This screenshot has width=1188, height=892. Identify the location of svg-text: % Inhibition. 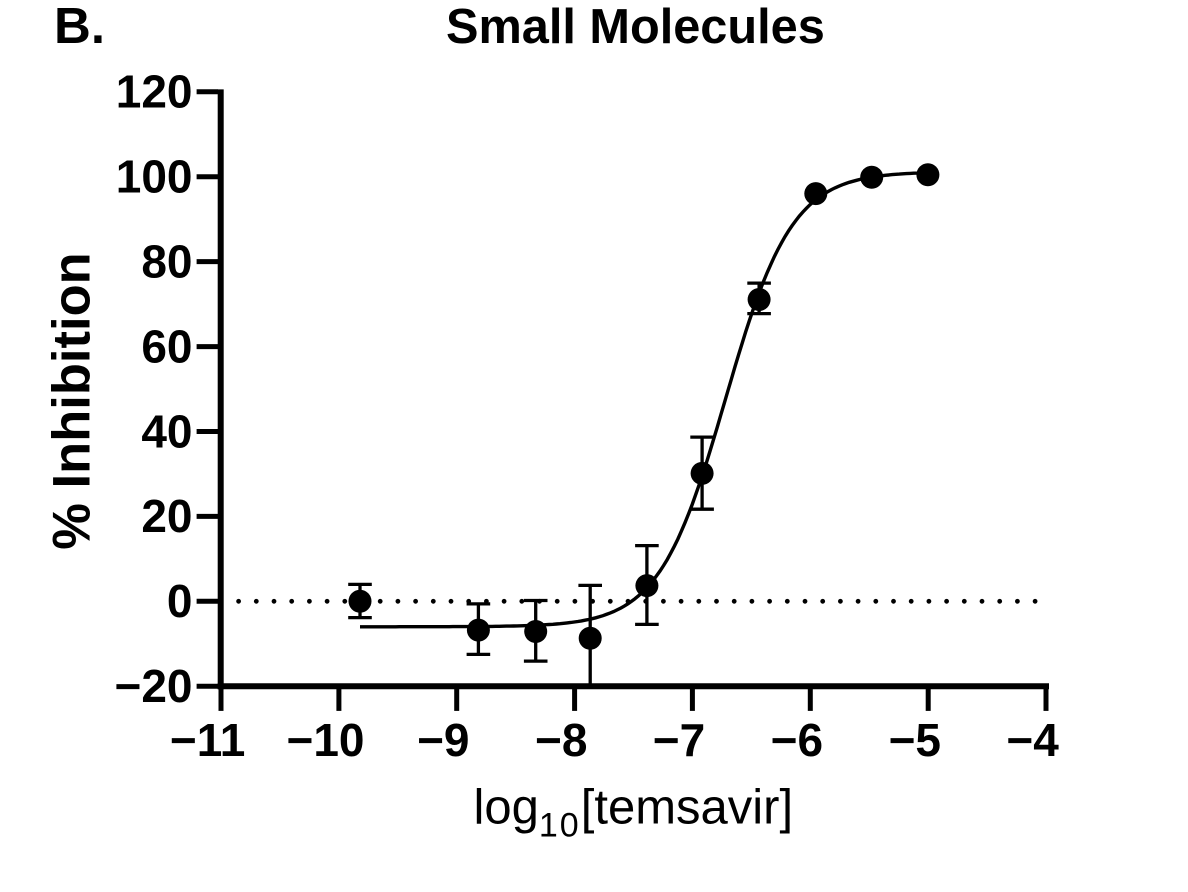
(72, 400).